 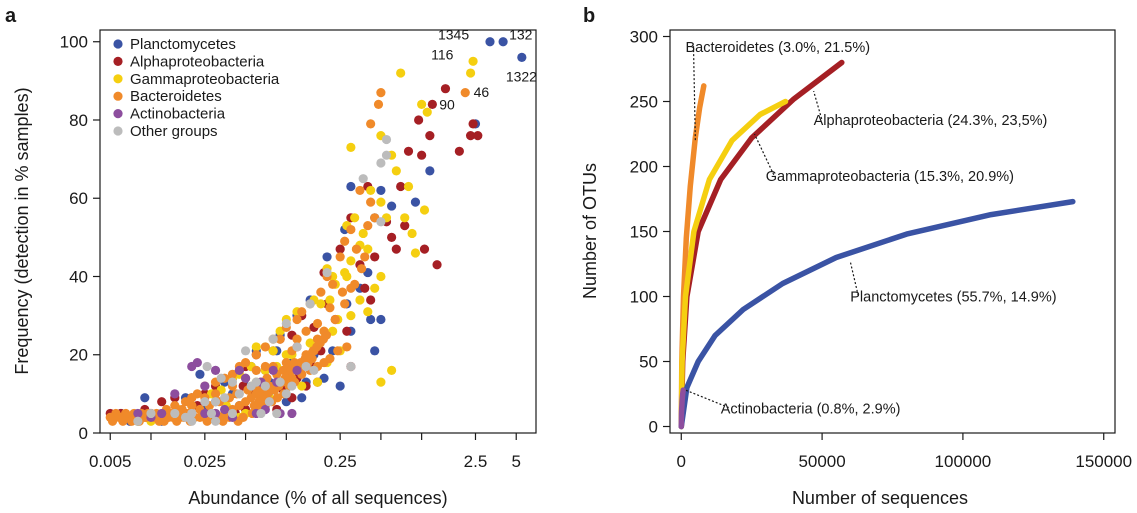 What do you see at coordinates (648, 362) in the screenshot?
I see `y-tick-label: 50` at bounding box center [648, 362].